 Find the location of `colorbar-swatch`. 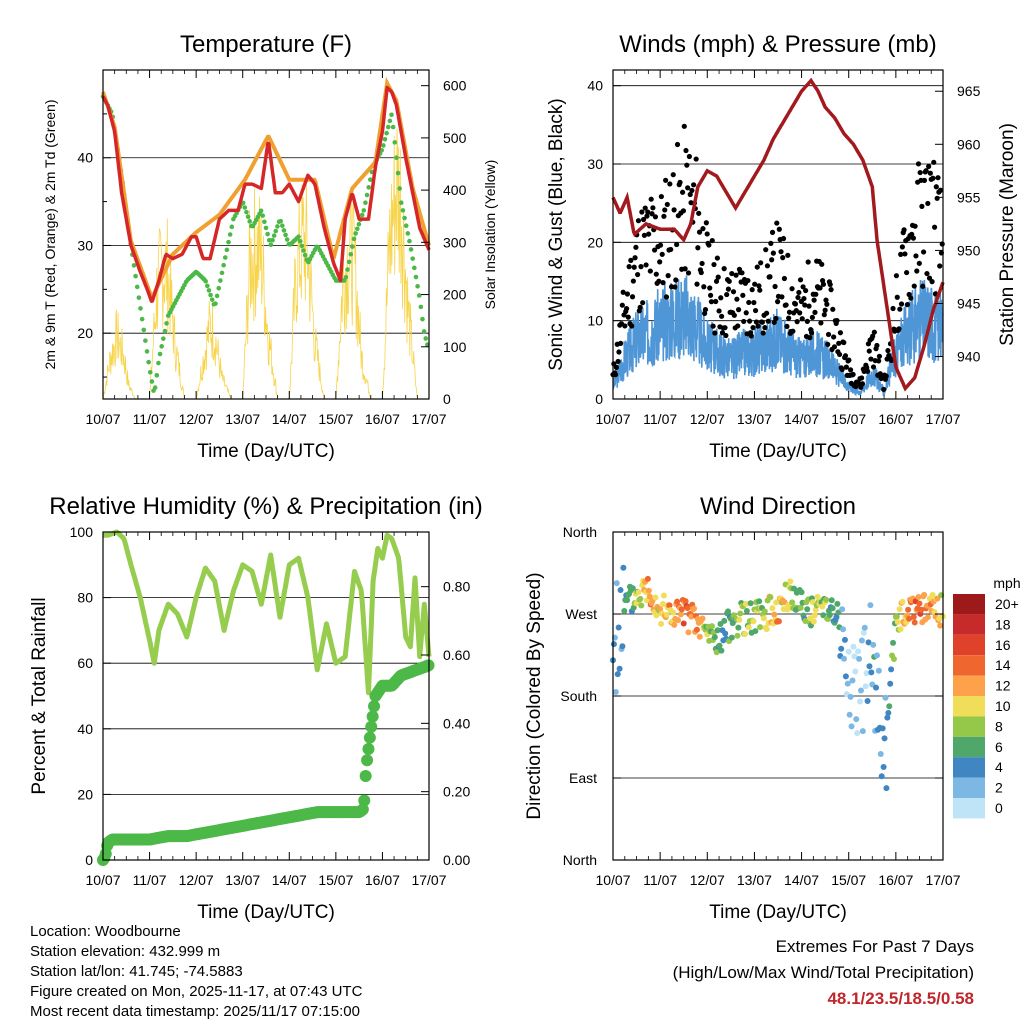

colorbar-swatch is located at coordinates (969, 726).